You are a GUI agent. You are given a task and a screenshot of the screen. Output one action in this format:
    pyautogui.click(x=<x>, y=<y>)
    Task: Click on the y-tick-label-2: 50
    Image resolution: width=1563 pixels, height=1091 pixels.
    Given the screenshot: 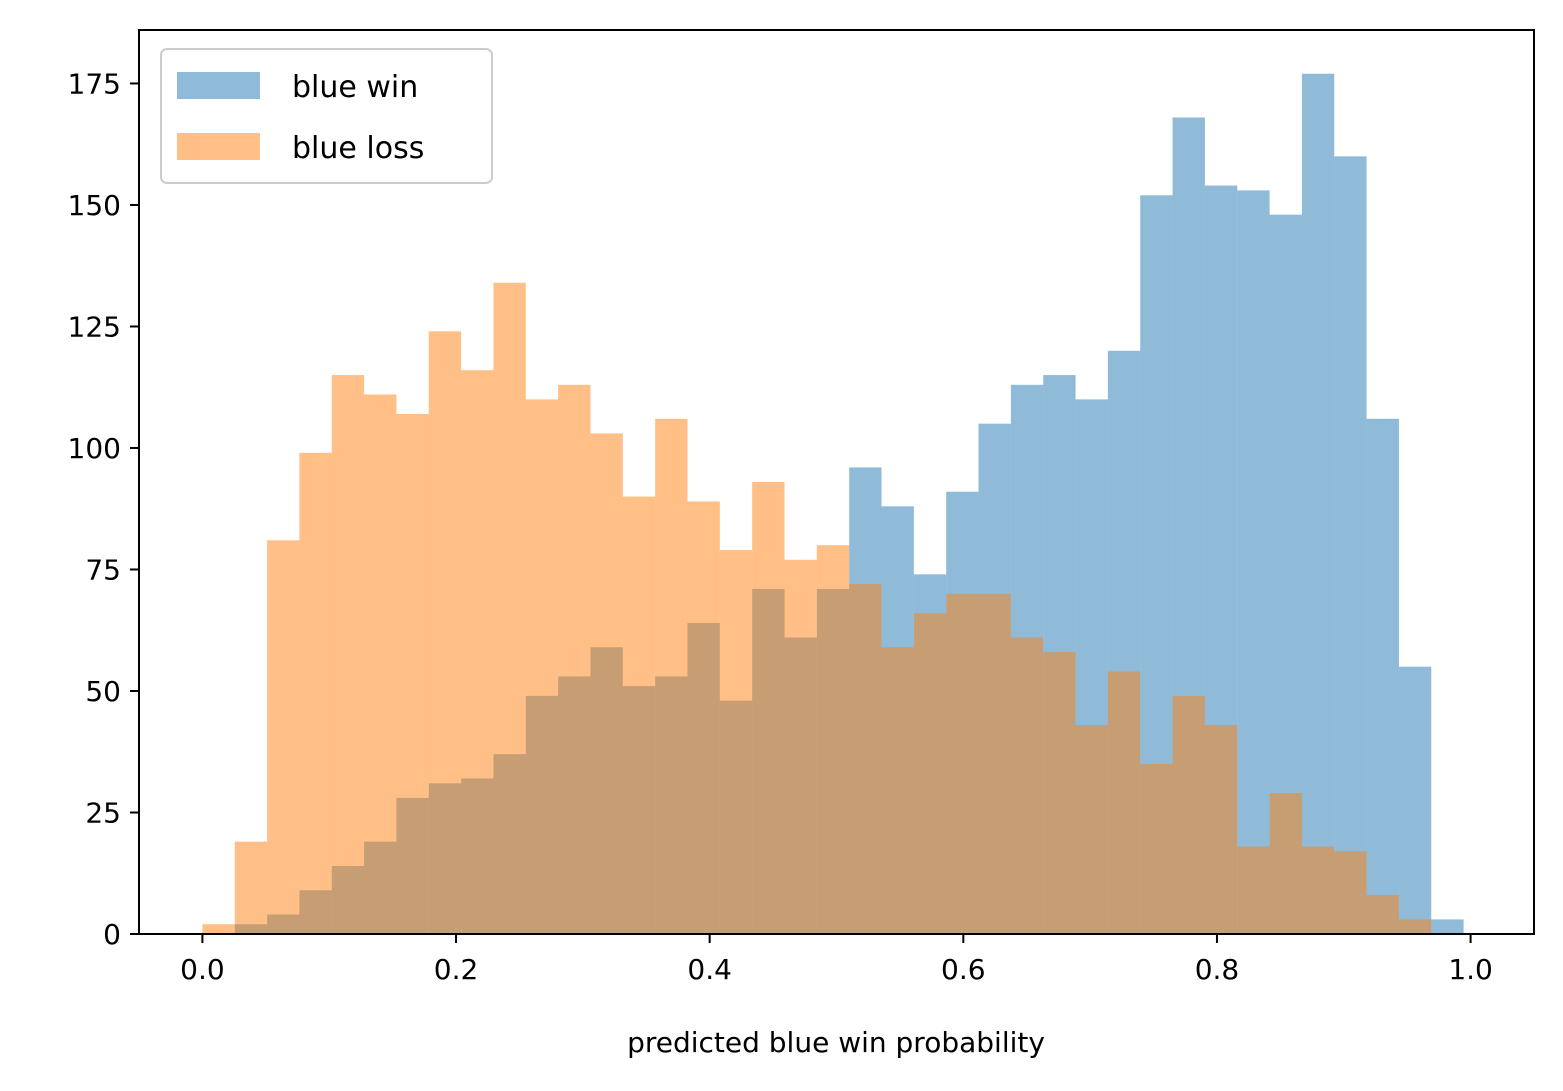 What is the action you would take?
    pyautogui.click(x=103, y=691)
    